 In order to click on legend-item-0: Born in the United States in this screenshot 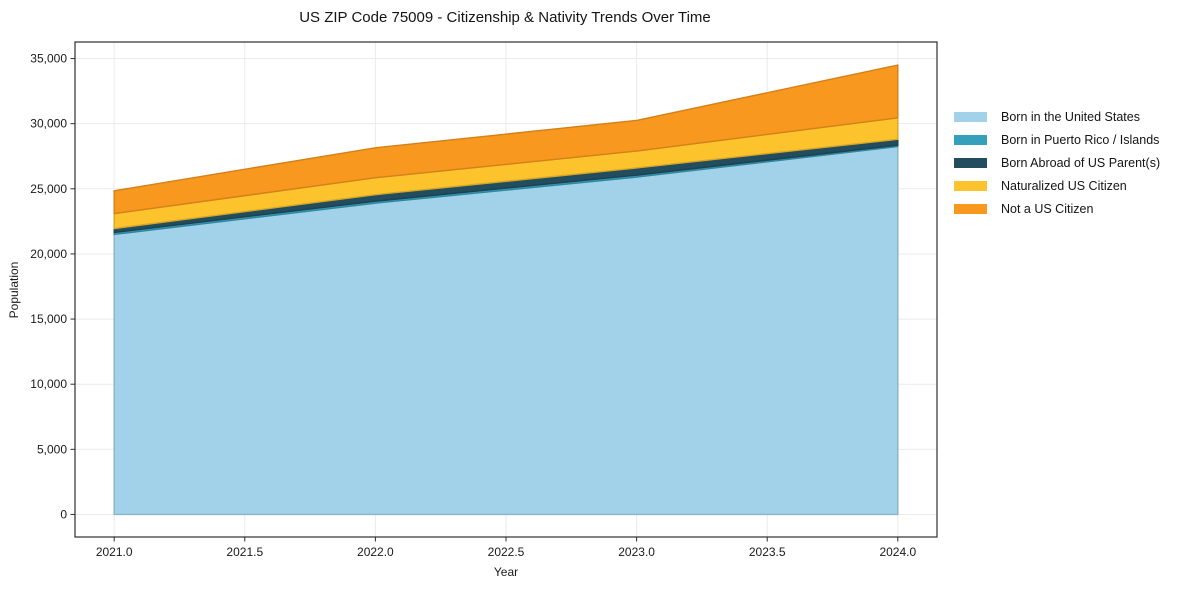, I will do `click(1057, 116)`.